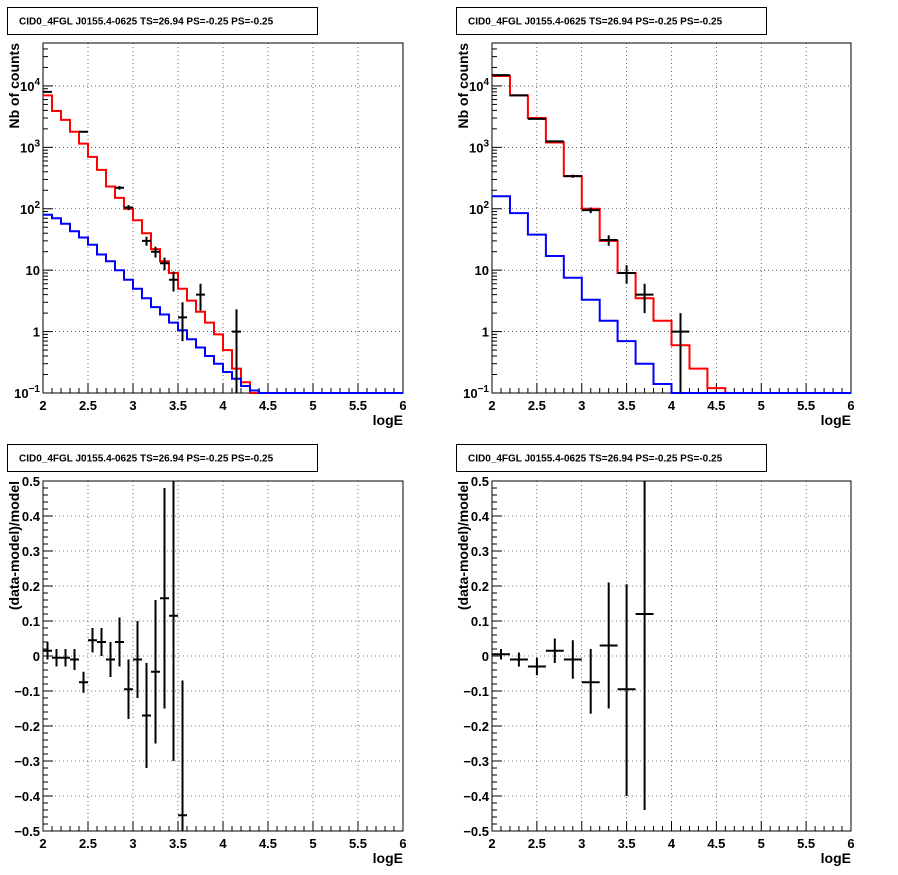 Image resolution: width=898 pixels, height=875 pixels. I want to click on y-tick-label: 10⁴, so click(479, 85).